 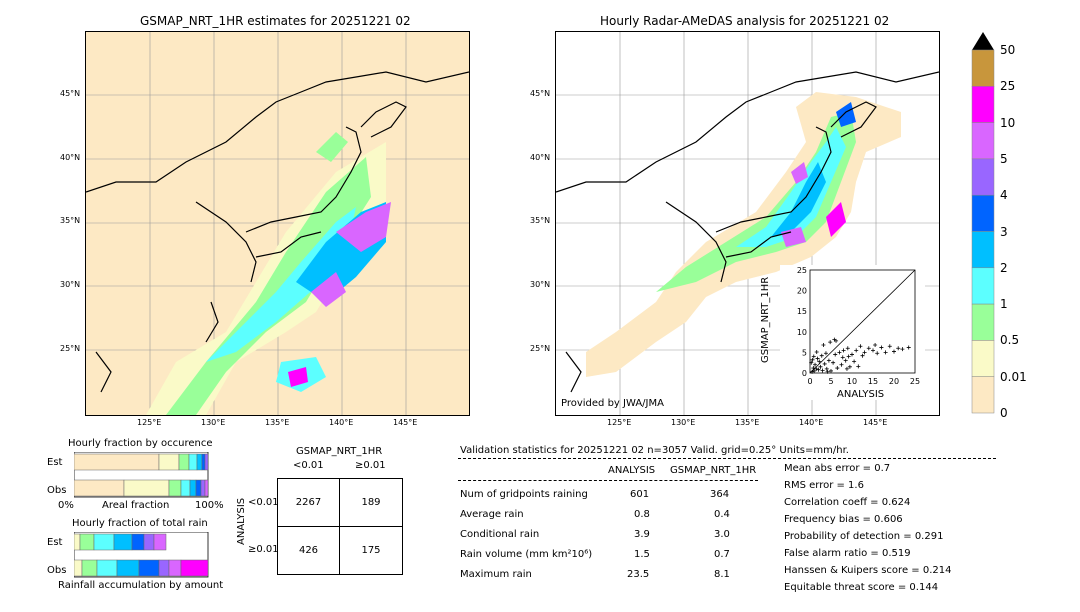 I want to click on stat-label-1: Average rain, so click(x=492, y=514).